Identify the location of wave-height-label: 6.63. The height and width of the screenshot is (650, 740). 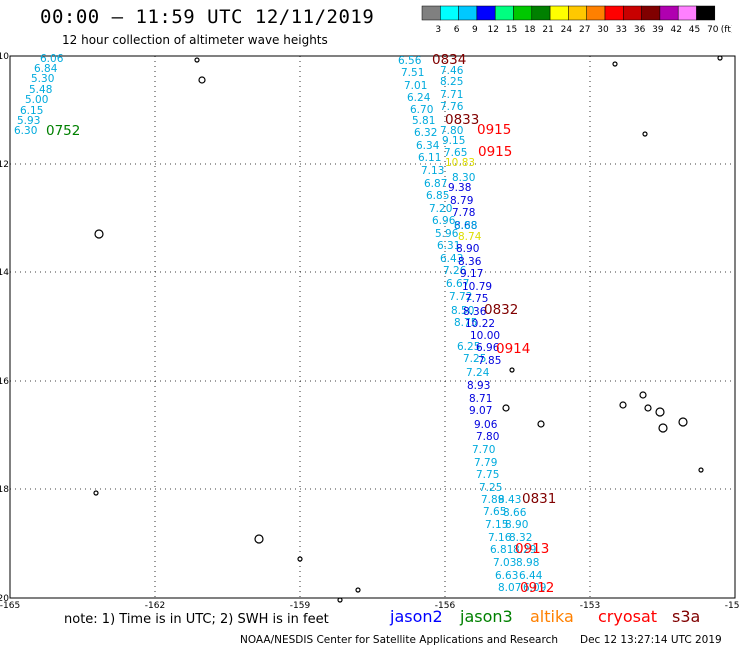
(506, 576).